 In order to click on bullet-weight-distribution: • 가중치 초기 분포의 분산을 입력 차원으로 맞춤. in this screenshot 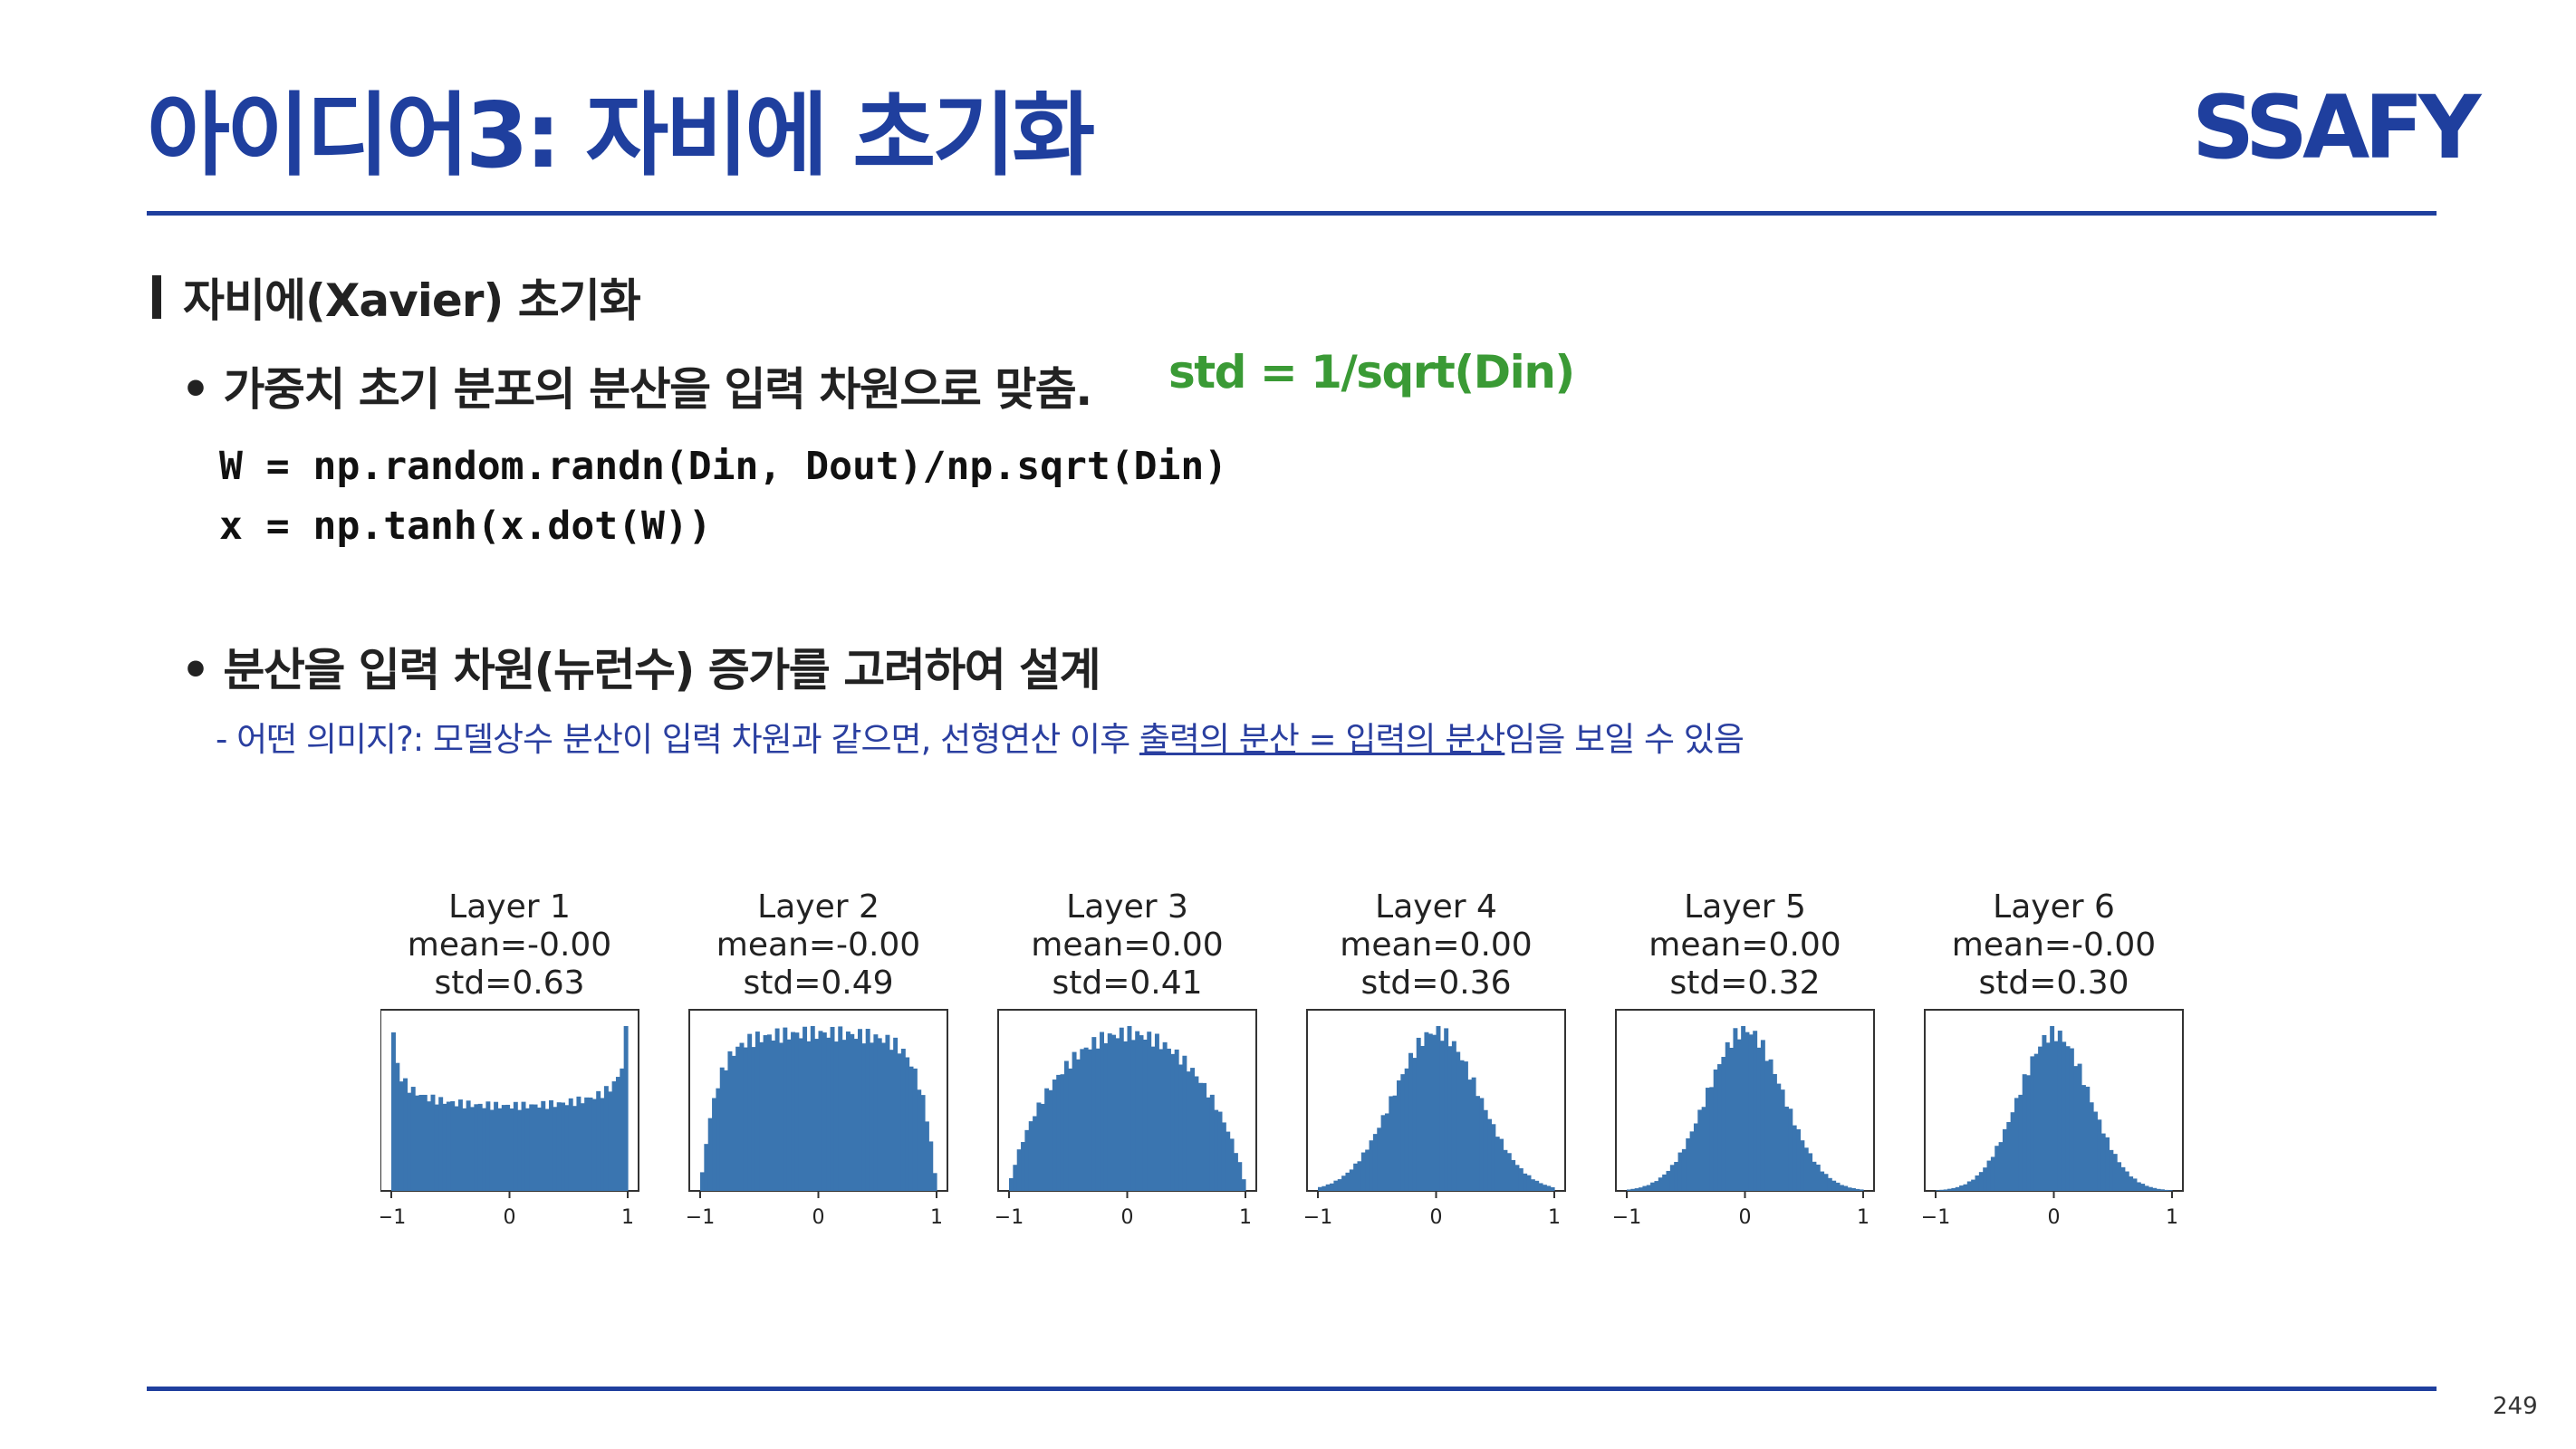, I will do `click(636, 389)`.